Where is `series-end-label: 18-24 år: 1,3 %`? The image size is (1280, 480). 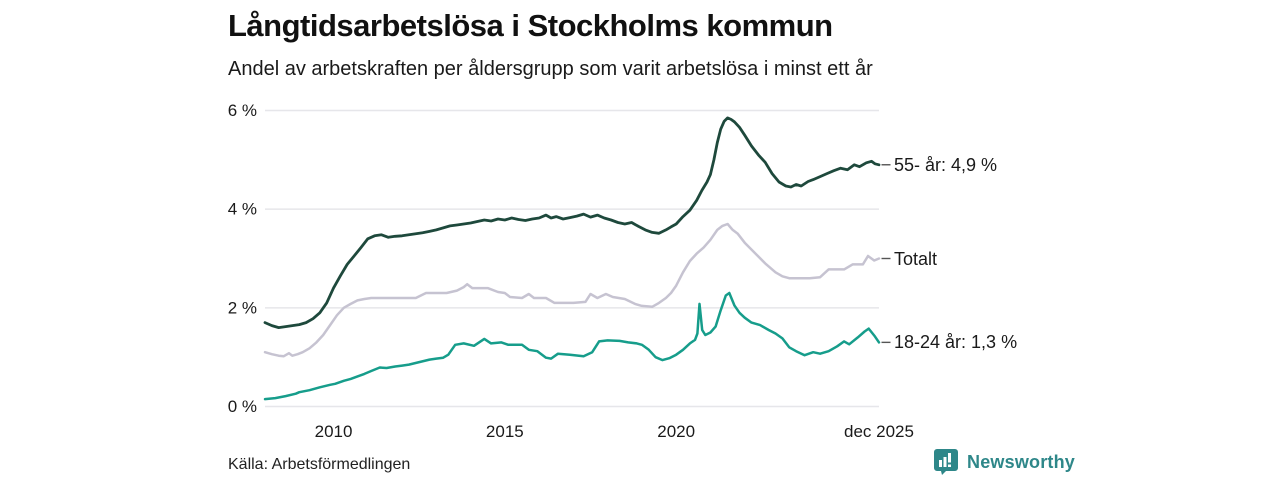 series-end-label: 18-24 år: 1,3 % is located at coordinates (956, 342).